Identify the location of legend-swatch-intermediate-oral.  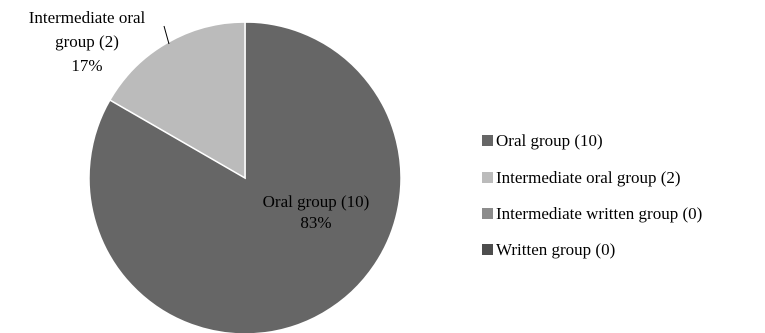
(487, 177).